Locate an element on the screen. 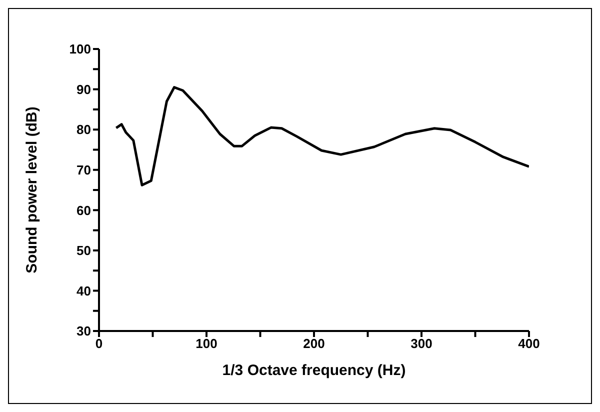  y-tick-label: 50 is located at coordinates (83, 250).